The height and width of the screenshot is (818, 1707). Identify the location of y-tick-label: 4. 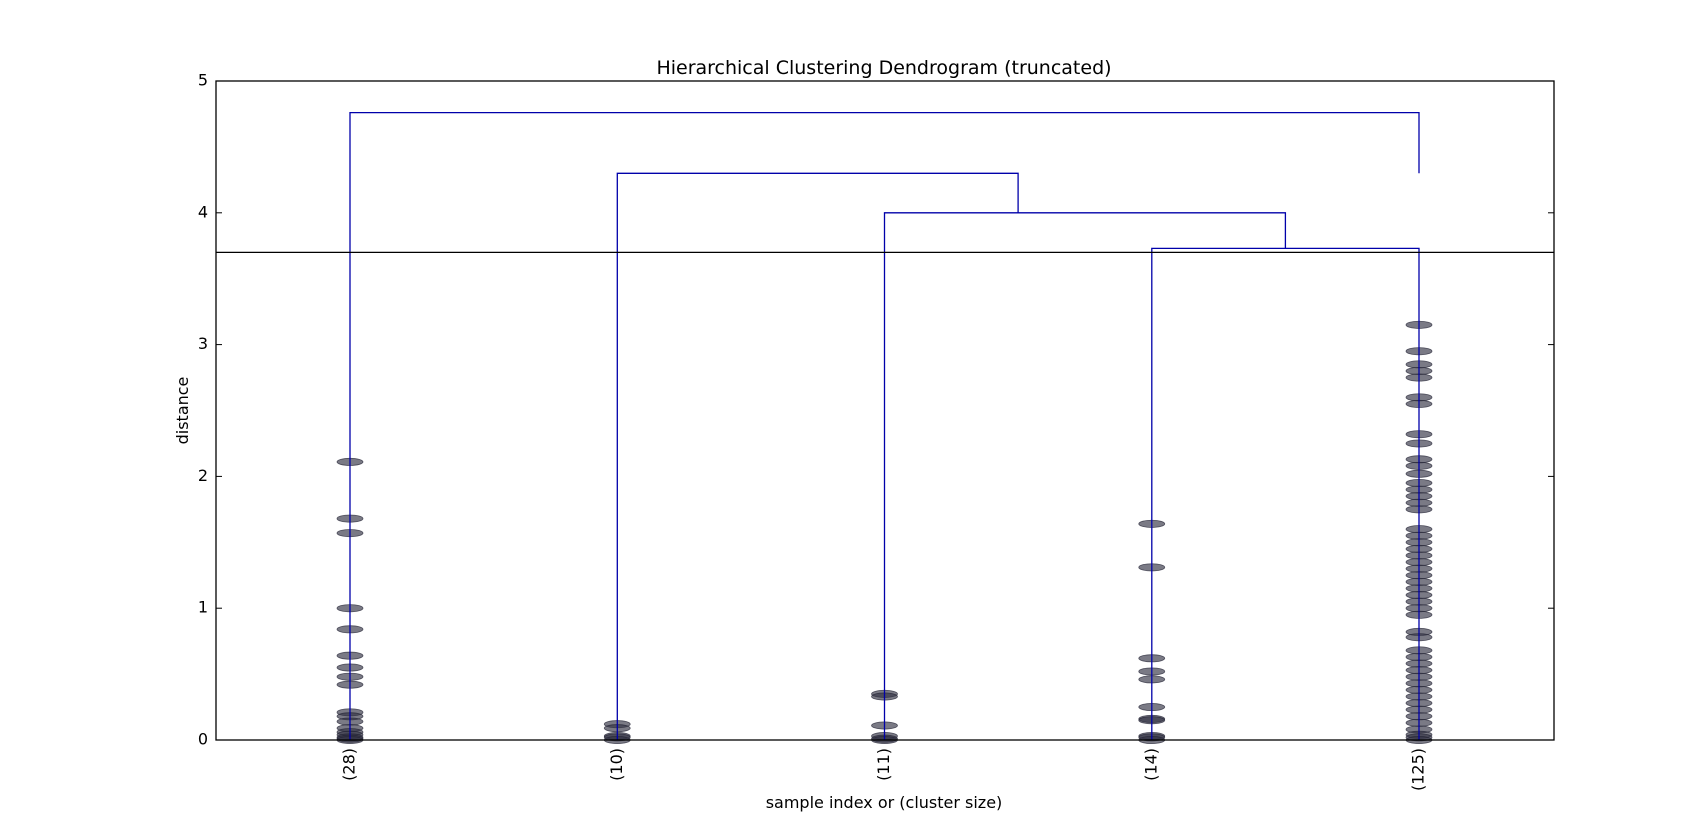
(203, 211).